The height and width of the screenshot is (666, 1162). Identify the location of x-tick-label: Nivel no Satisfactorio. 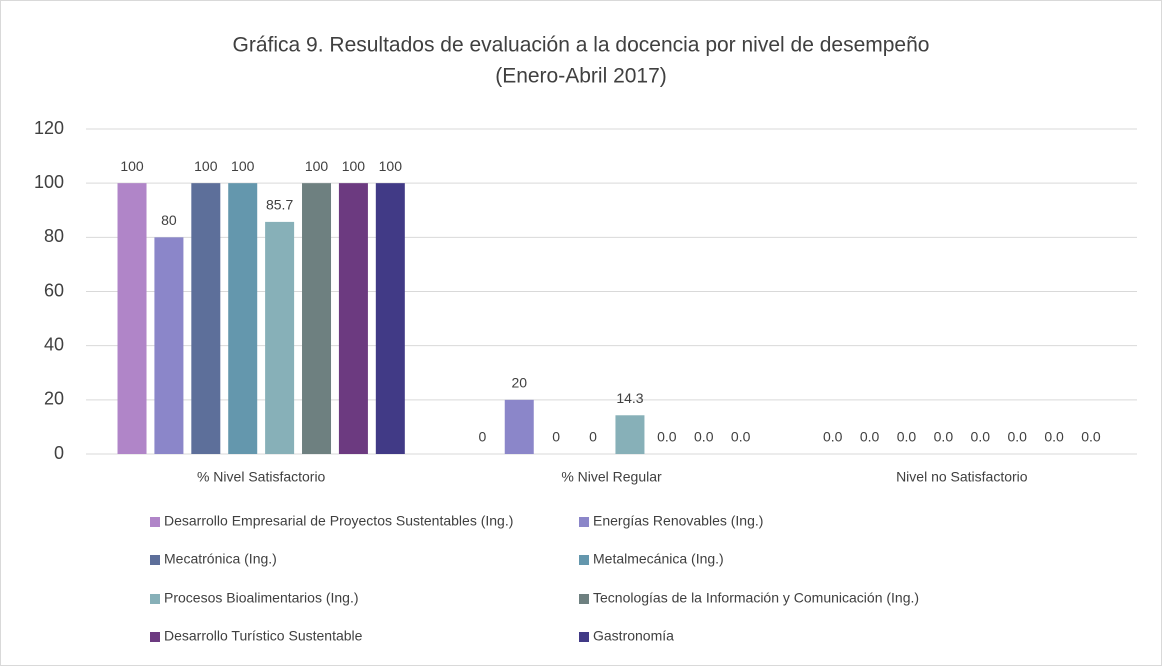
(962, 477).